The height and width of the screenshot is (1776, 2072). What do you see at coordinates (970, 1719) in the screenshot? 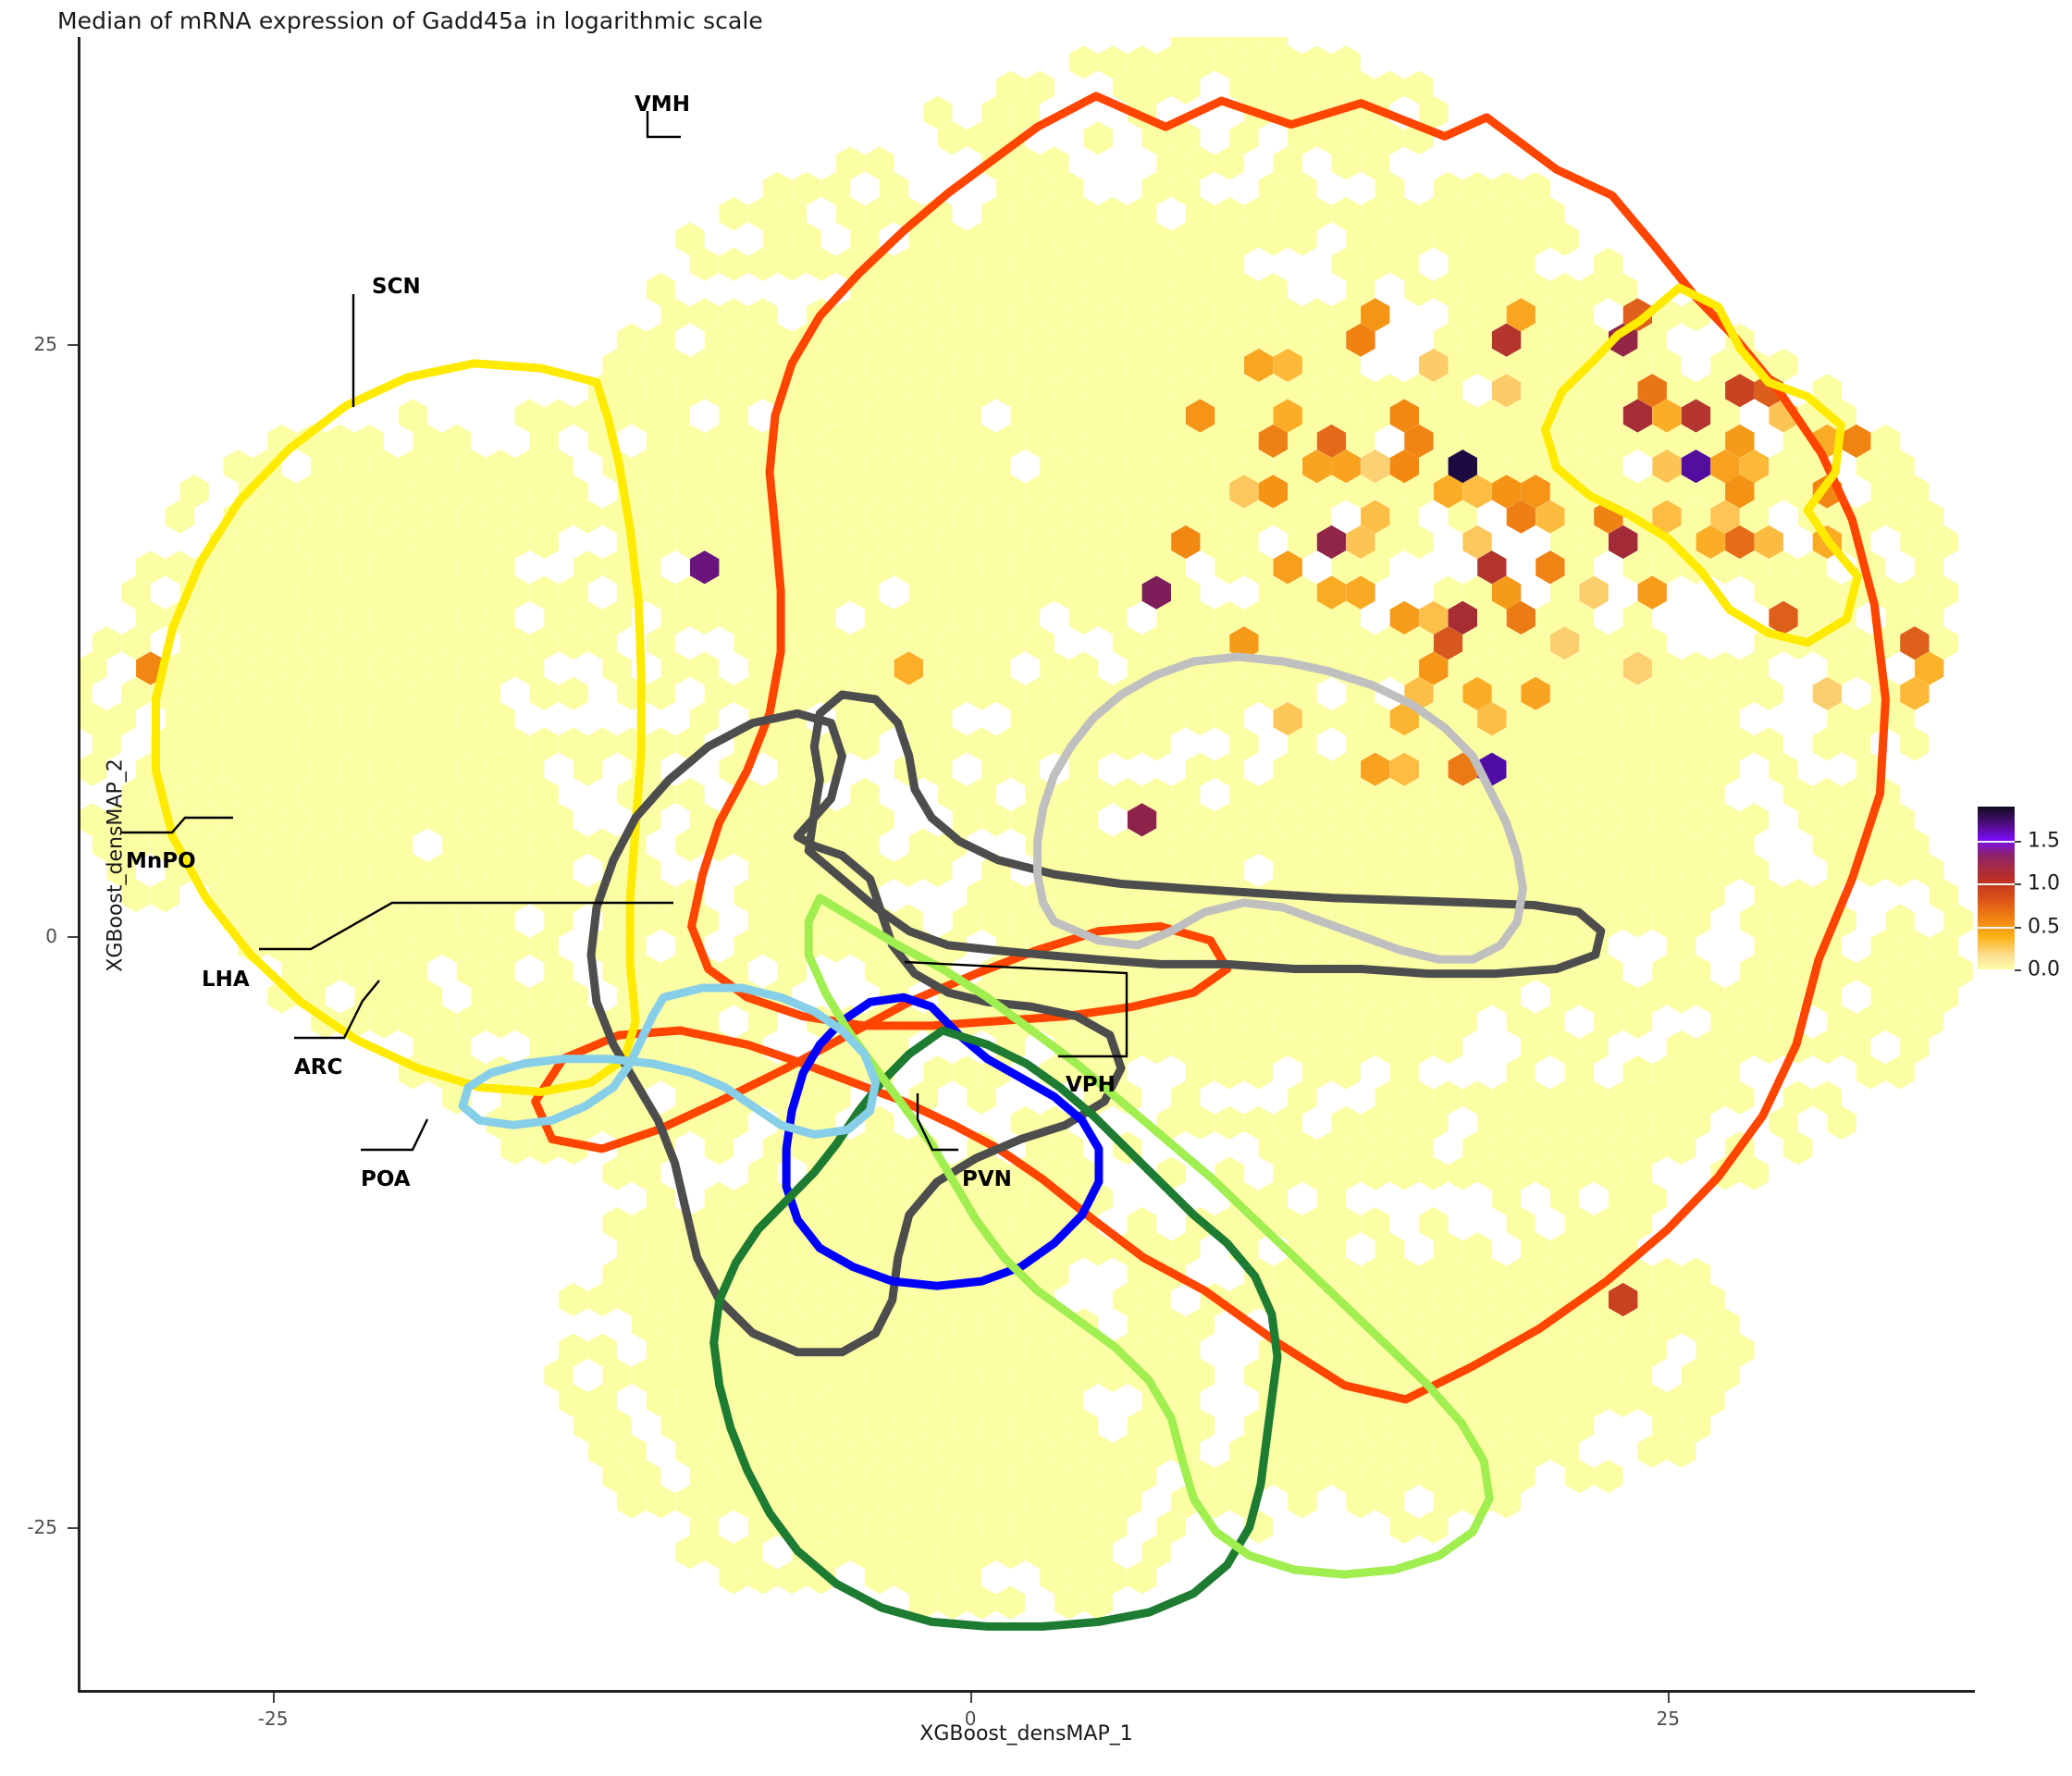
I see `x-tick-label: 0` at bounding box center [970, 1719].